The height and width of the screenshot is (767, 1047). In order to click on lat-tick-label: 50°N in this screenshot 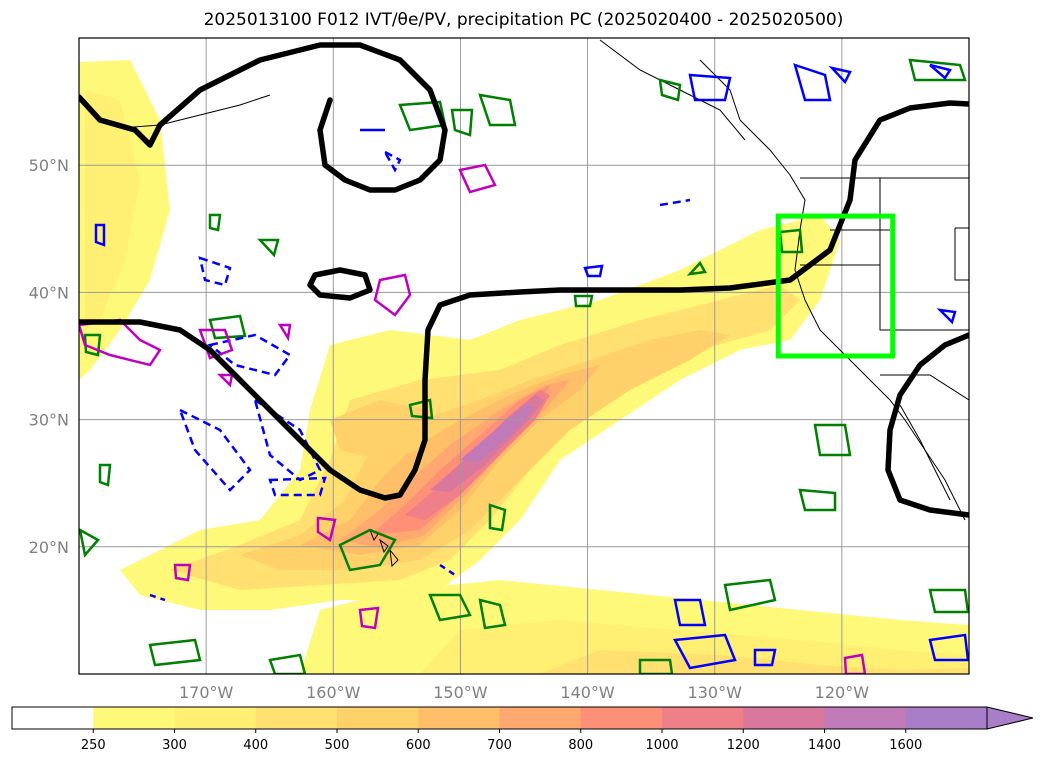, I will do `click(49, 165)`.